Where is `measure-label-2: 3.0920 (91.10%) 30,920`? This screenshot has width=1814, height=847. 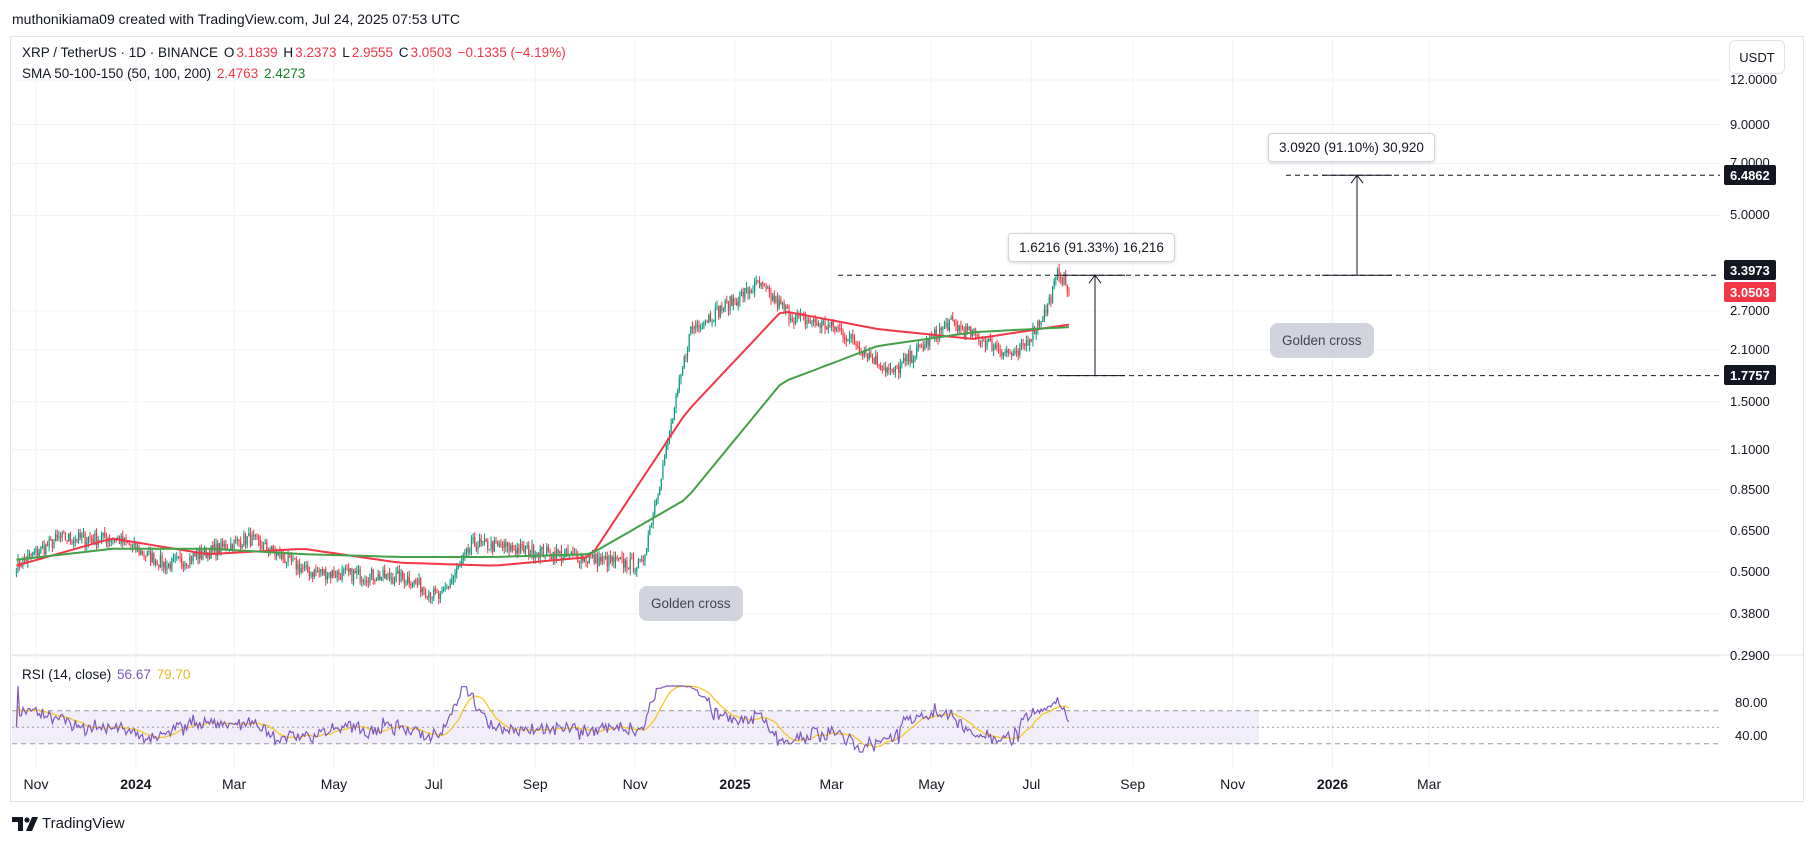 measure-label-2: 3.0920 (91.10%) 30,920 is located at coordinates (1351, 147).